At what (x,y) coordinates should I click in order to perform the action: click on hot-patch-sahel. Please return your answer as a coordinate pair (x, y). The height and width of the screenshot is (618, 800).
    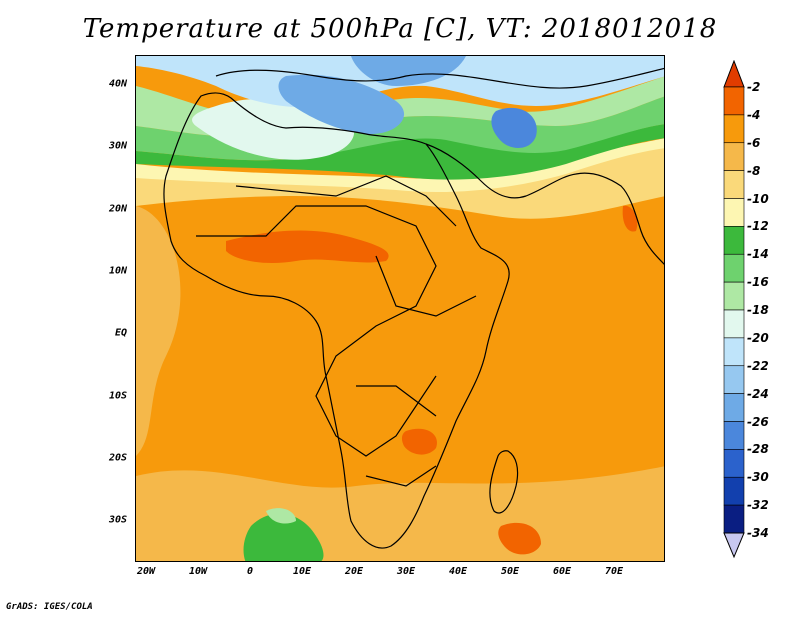
    Looking at the image, I should click on (307, 246).